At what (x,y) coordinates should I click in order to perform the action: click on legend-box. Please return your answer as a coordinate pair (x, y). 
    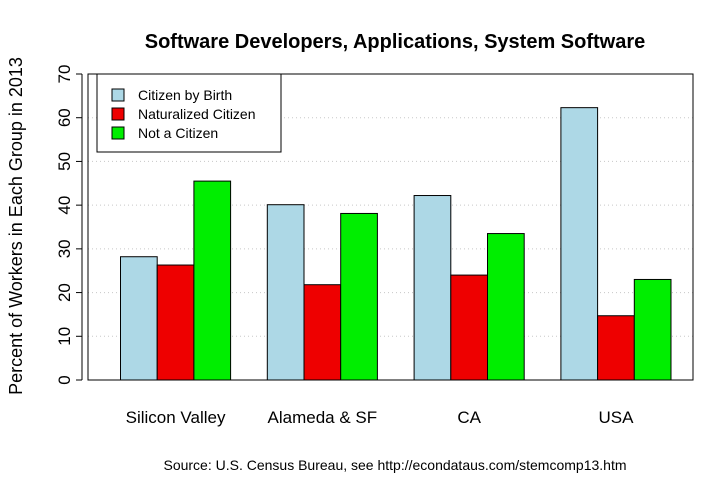
    Looking at the image, I should click on (189, 113).